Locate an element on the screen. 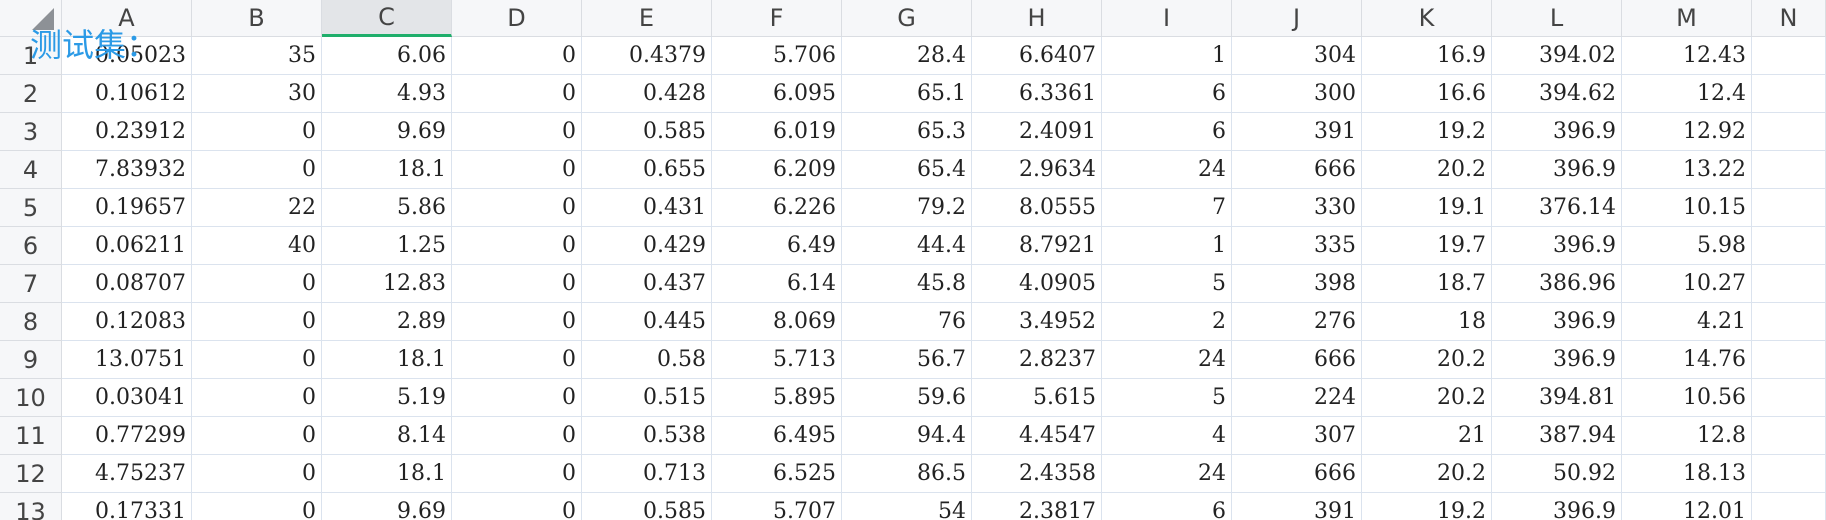 Image resolution: width=1826 pixels, height=520 pixels. cell-e7: 0.437 is located at coordinates (647, 284).